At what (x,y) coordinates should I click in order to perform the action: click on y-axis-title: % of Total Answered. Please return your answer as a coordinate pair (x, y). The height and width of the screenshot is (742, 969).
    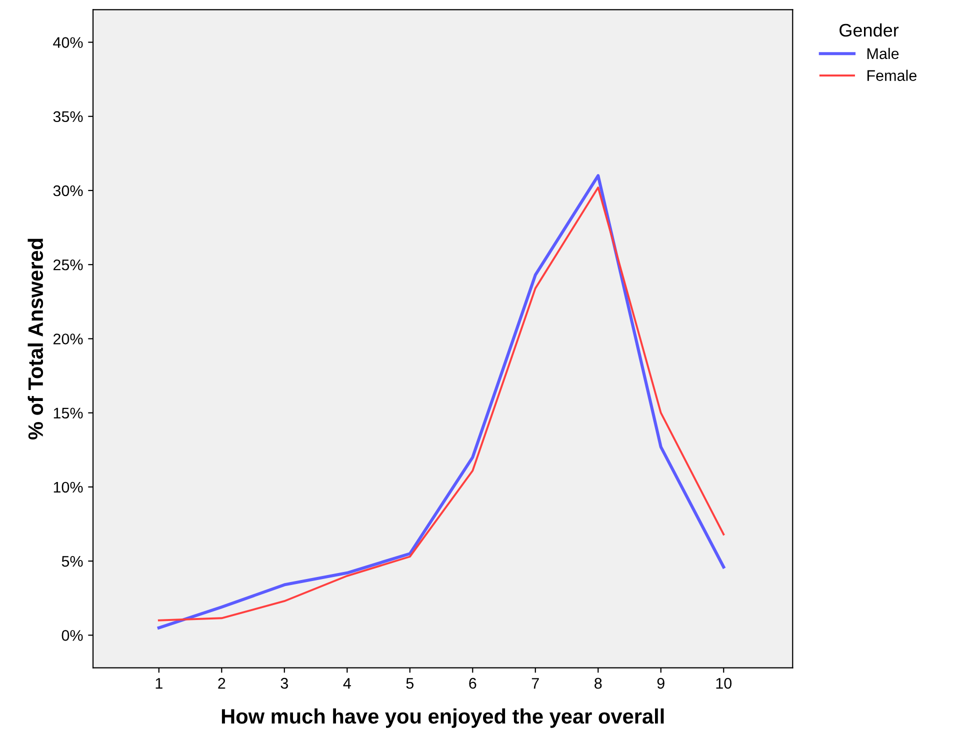
    Looking at the image, I should click on (36, 339).